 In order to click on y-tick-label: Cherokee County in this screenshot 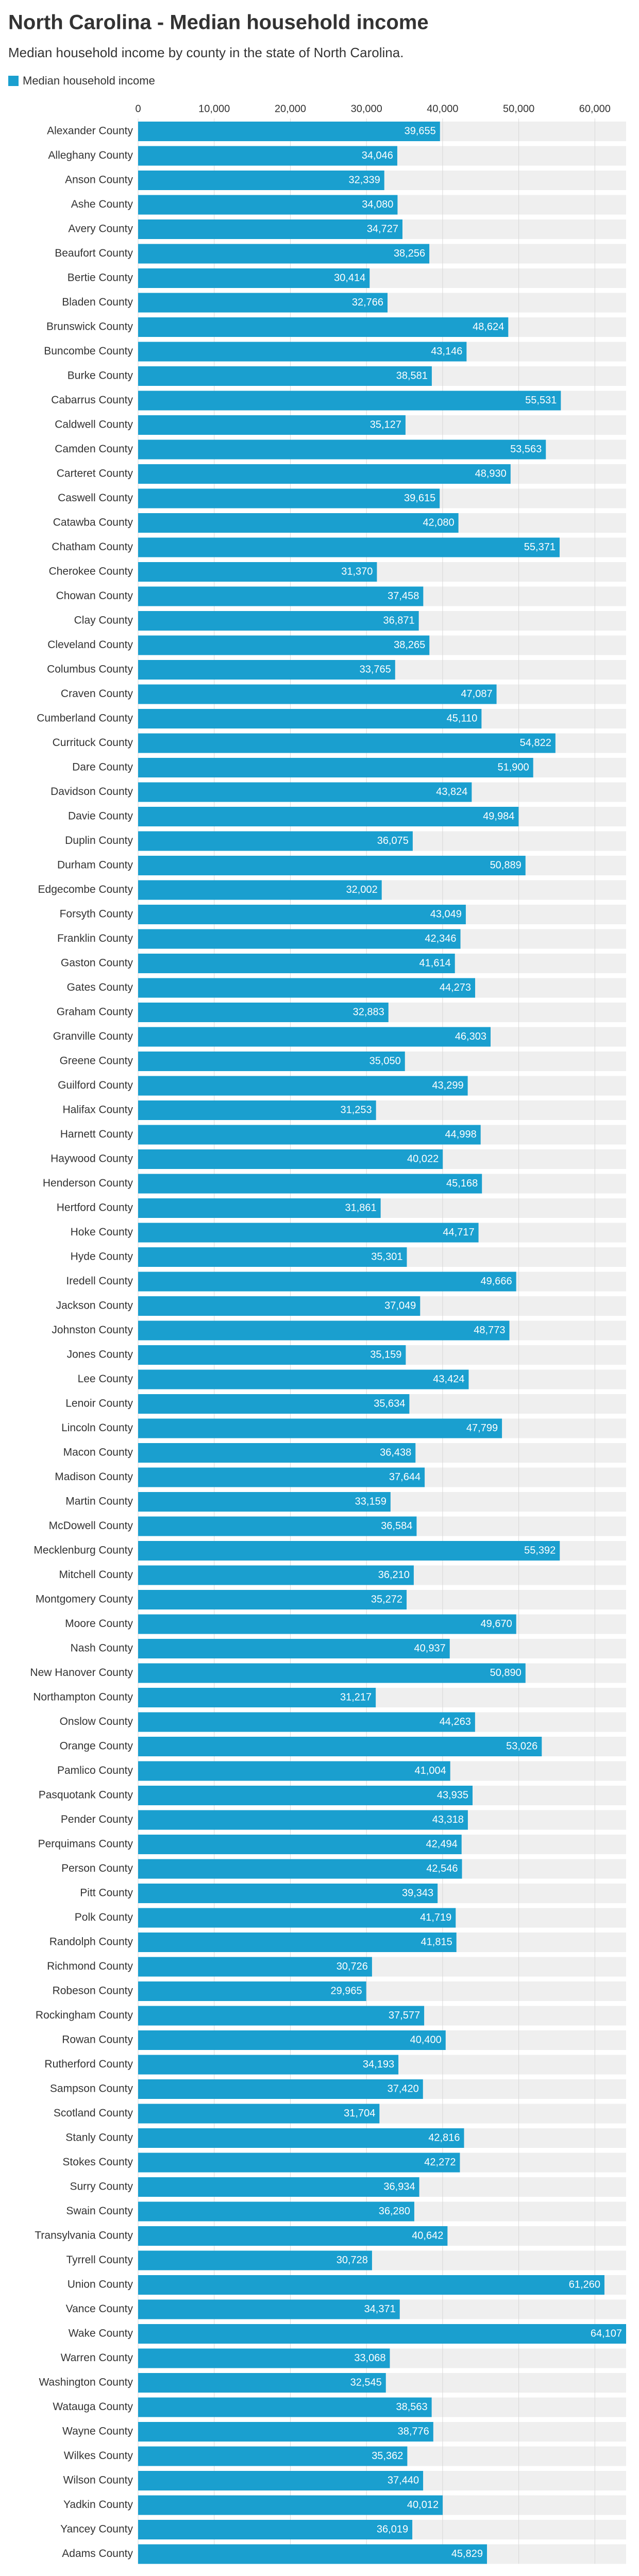, I will do `click(91, 572)`.